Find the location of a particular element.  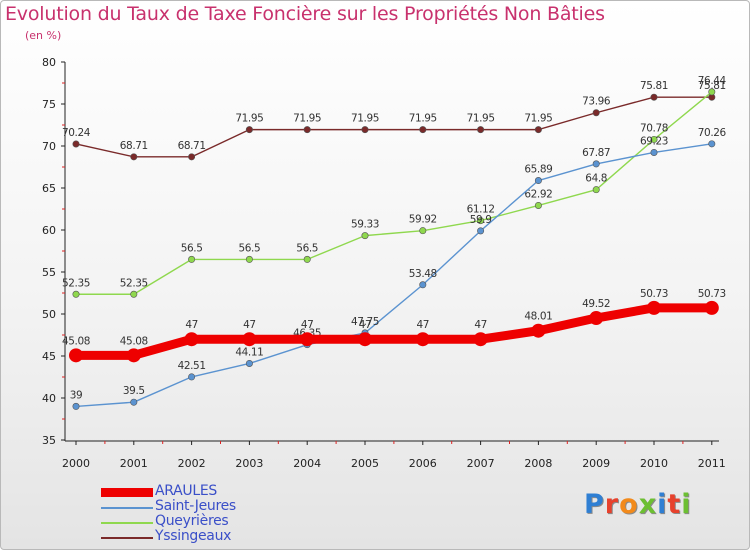

data-label: 76.44 is located at coordinates (712, 81).